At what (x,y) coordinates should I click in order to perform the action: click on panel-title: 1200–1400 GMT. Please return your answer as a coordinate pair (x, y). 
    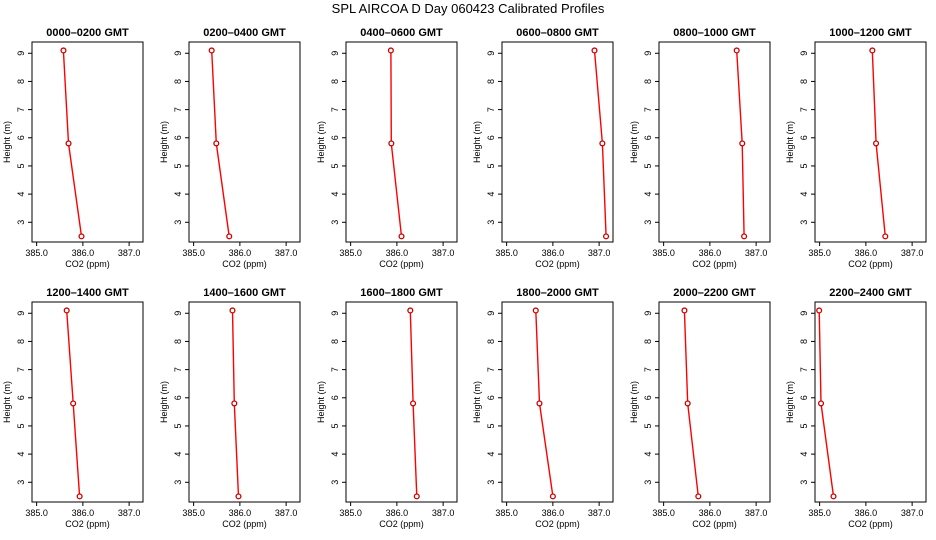
    Looking at the image, I should click on (87, 293).